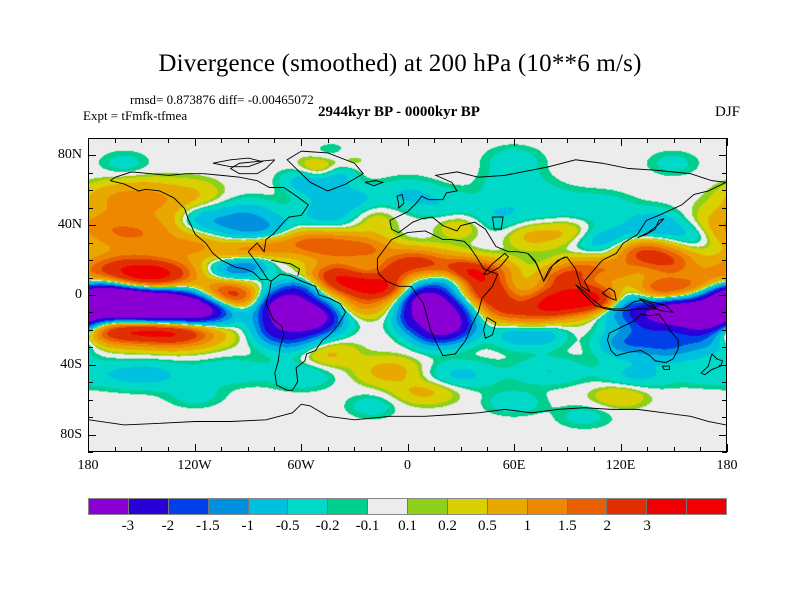 The image size is (800, 600). I want to click on x-axis-tick-label: 120E, so click(620, 465).